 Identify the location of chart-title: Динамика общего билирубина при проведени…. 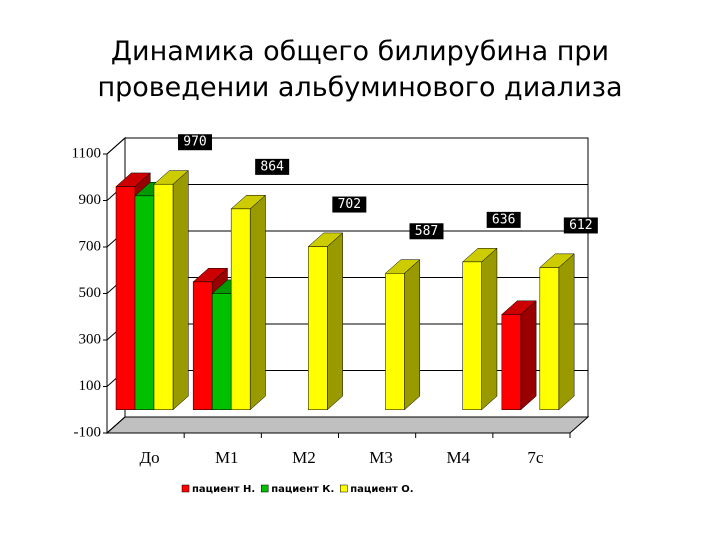
(360, 69).